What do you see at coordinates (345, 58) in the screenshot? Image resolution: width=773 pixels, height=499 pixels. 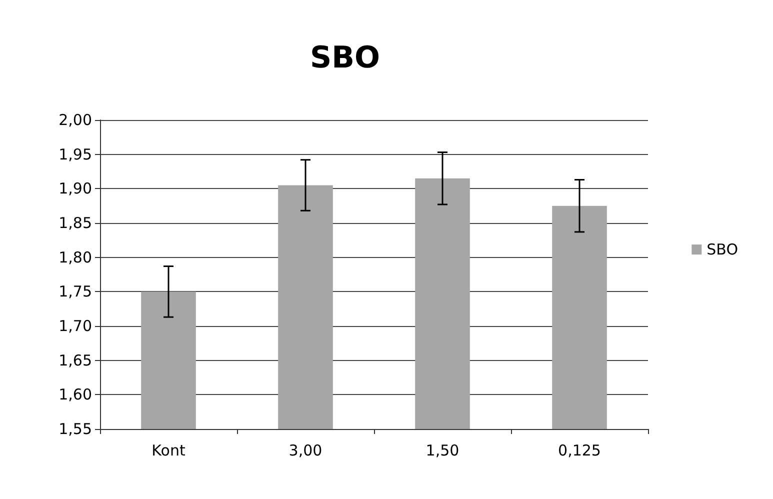 I see `chart-title: SBO` at bounding box center [345, 58].